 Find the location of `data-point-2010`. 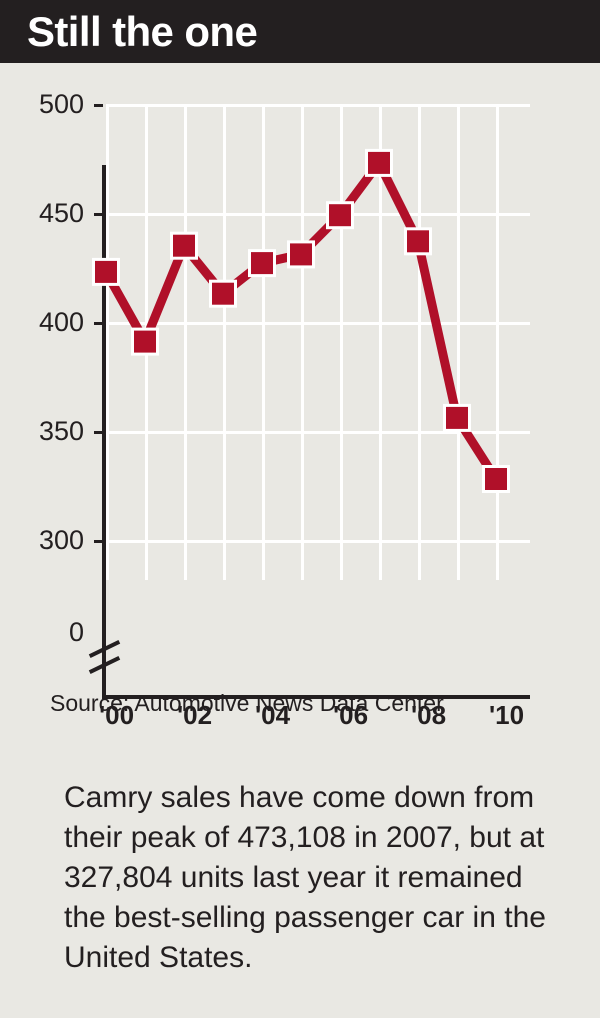

data-point-2010 is located at coordinates (496, 479).